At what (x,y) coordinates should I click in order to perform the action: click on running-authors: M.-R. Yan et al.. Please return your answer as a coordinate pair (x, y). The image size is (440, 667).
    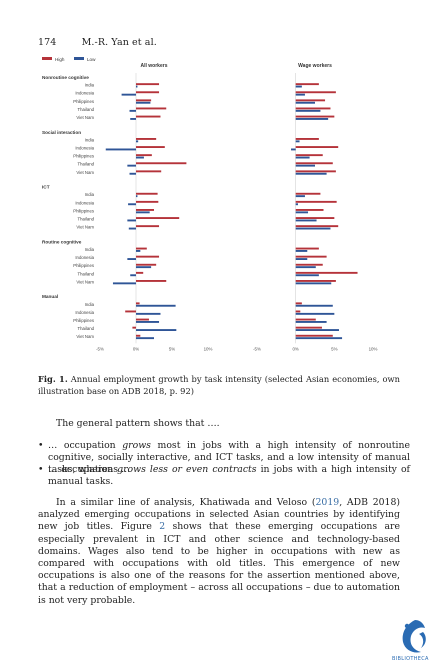
    Looking at the image, I should click on (119, 42).